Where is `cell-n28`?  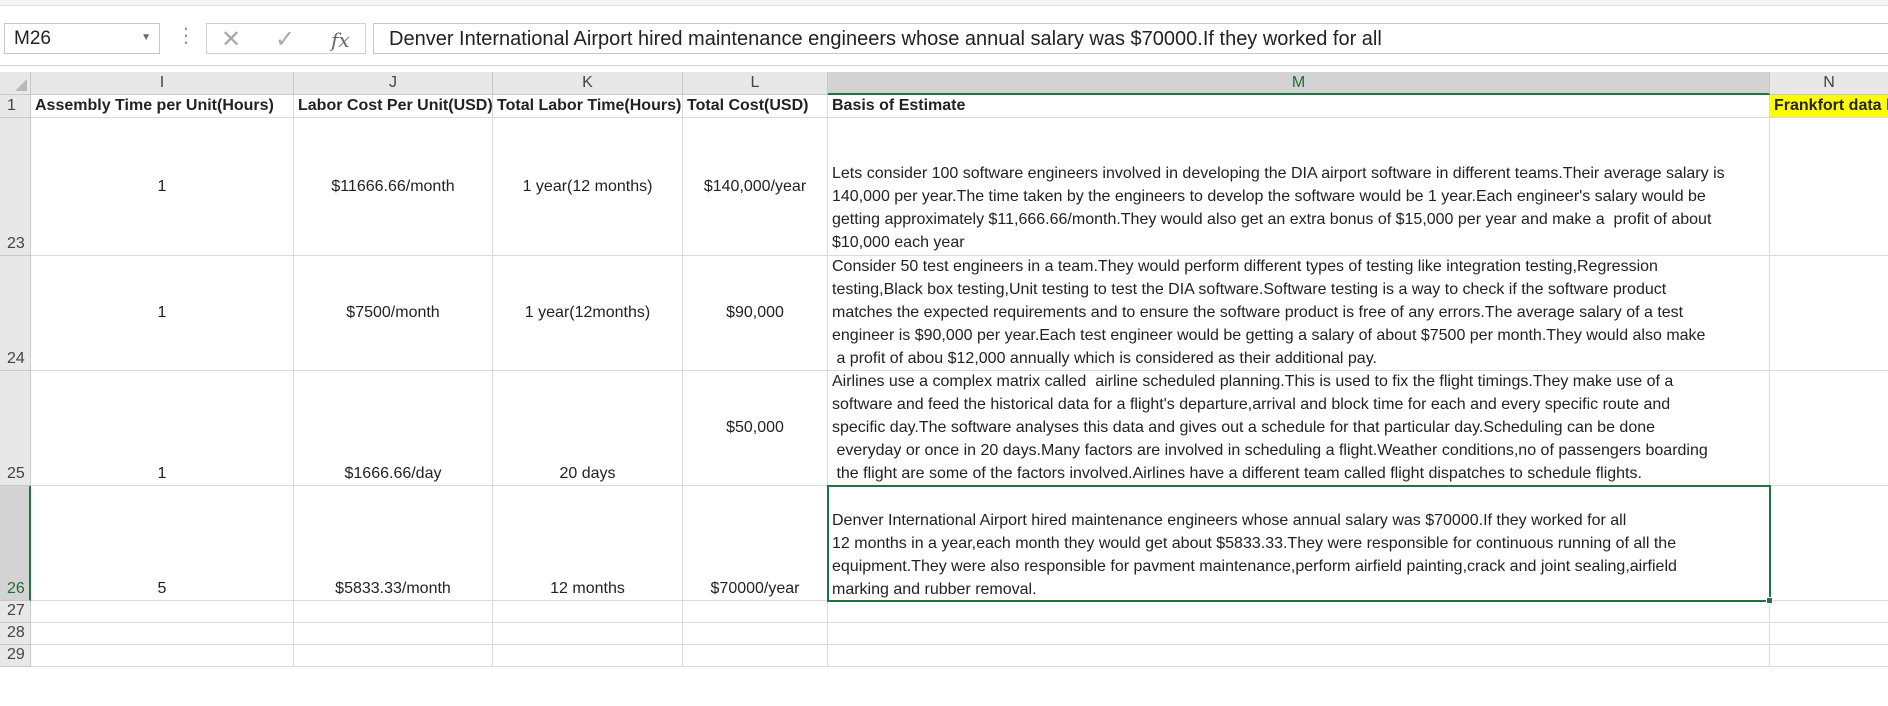 cell-n28 is located at coordinates (1829, 634).